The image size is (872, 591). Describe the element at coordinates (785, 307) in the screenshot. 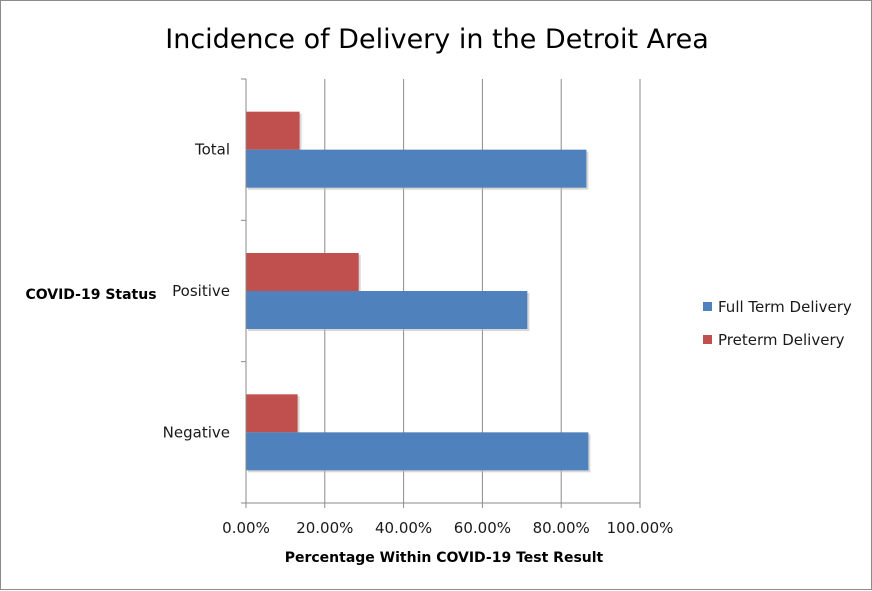

I see `legend-label: Full Term Delivery` at that location.